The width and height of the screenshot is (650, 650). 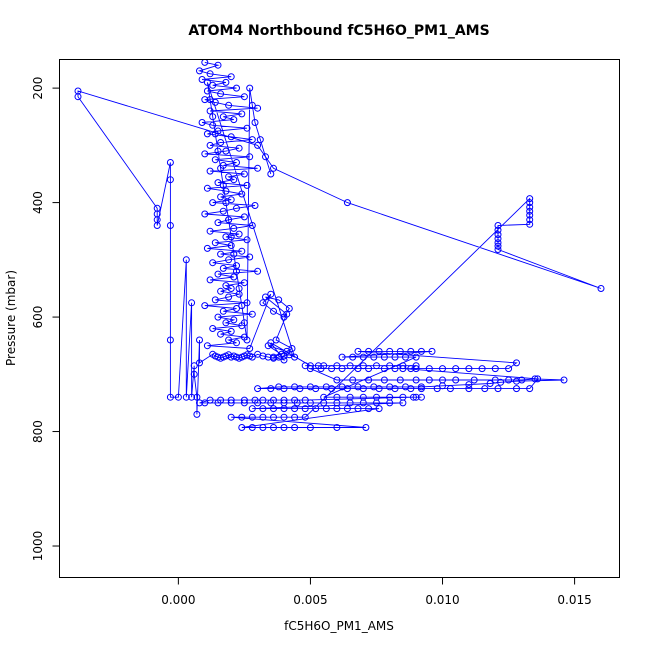 What do you see at coordinates (38, 202) in the screenshot?
I see `y-tick-label: 400` at bounding box center [38, 202].